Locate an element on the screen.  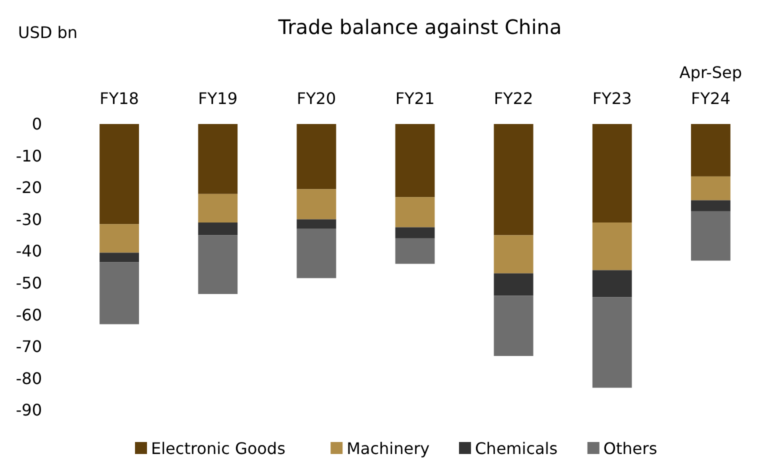
x-tick-label: FY21 is located at coordinates (415, 98).